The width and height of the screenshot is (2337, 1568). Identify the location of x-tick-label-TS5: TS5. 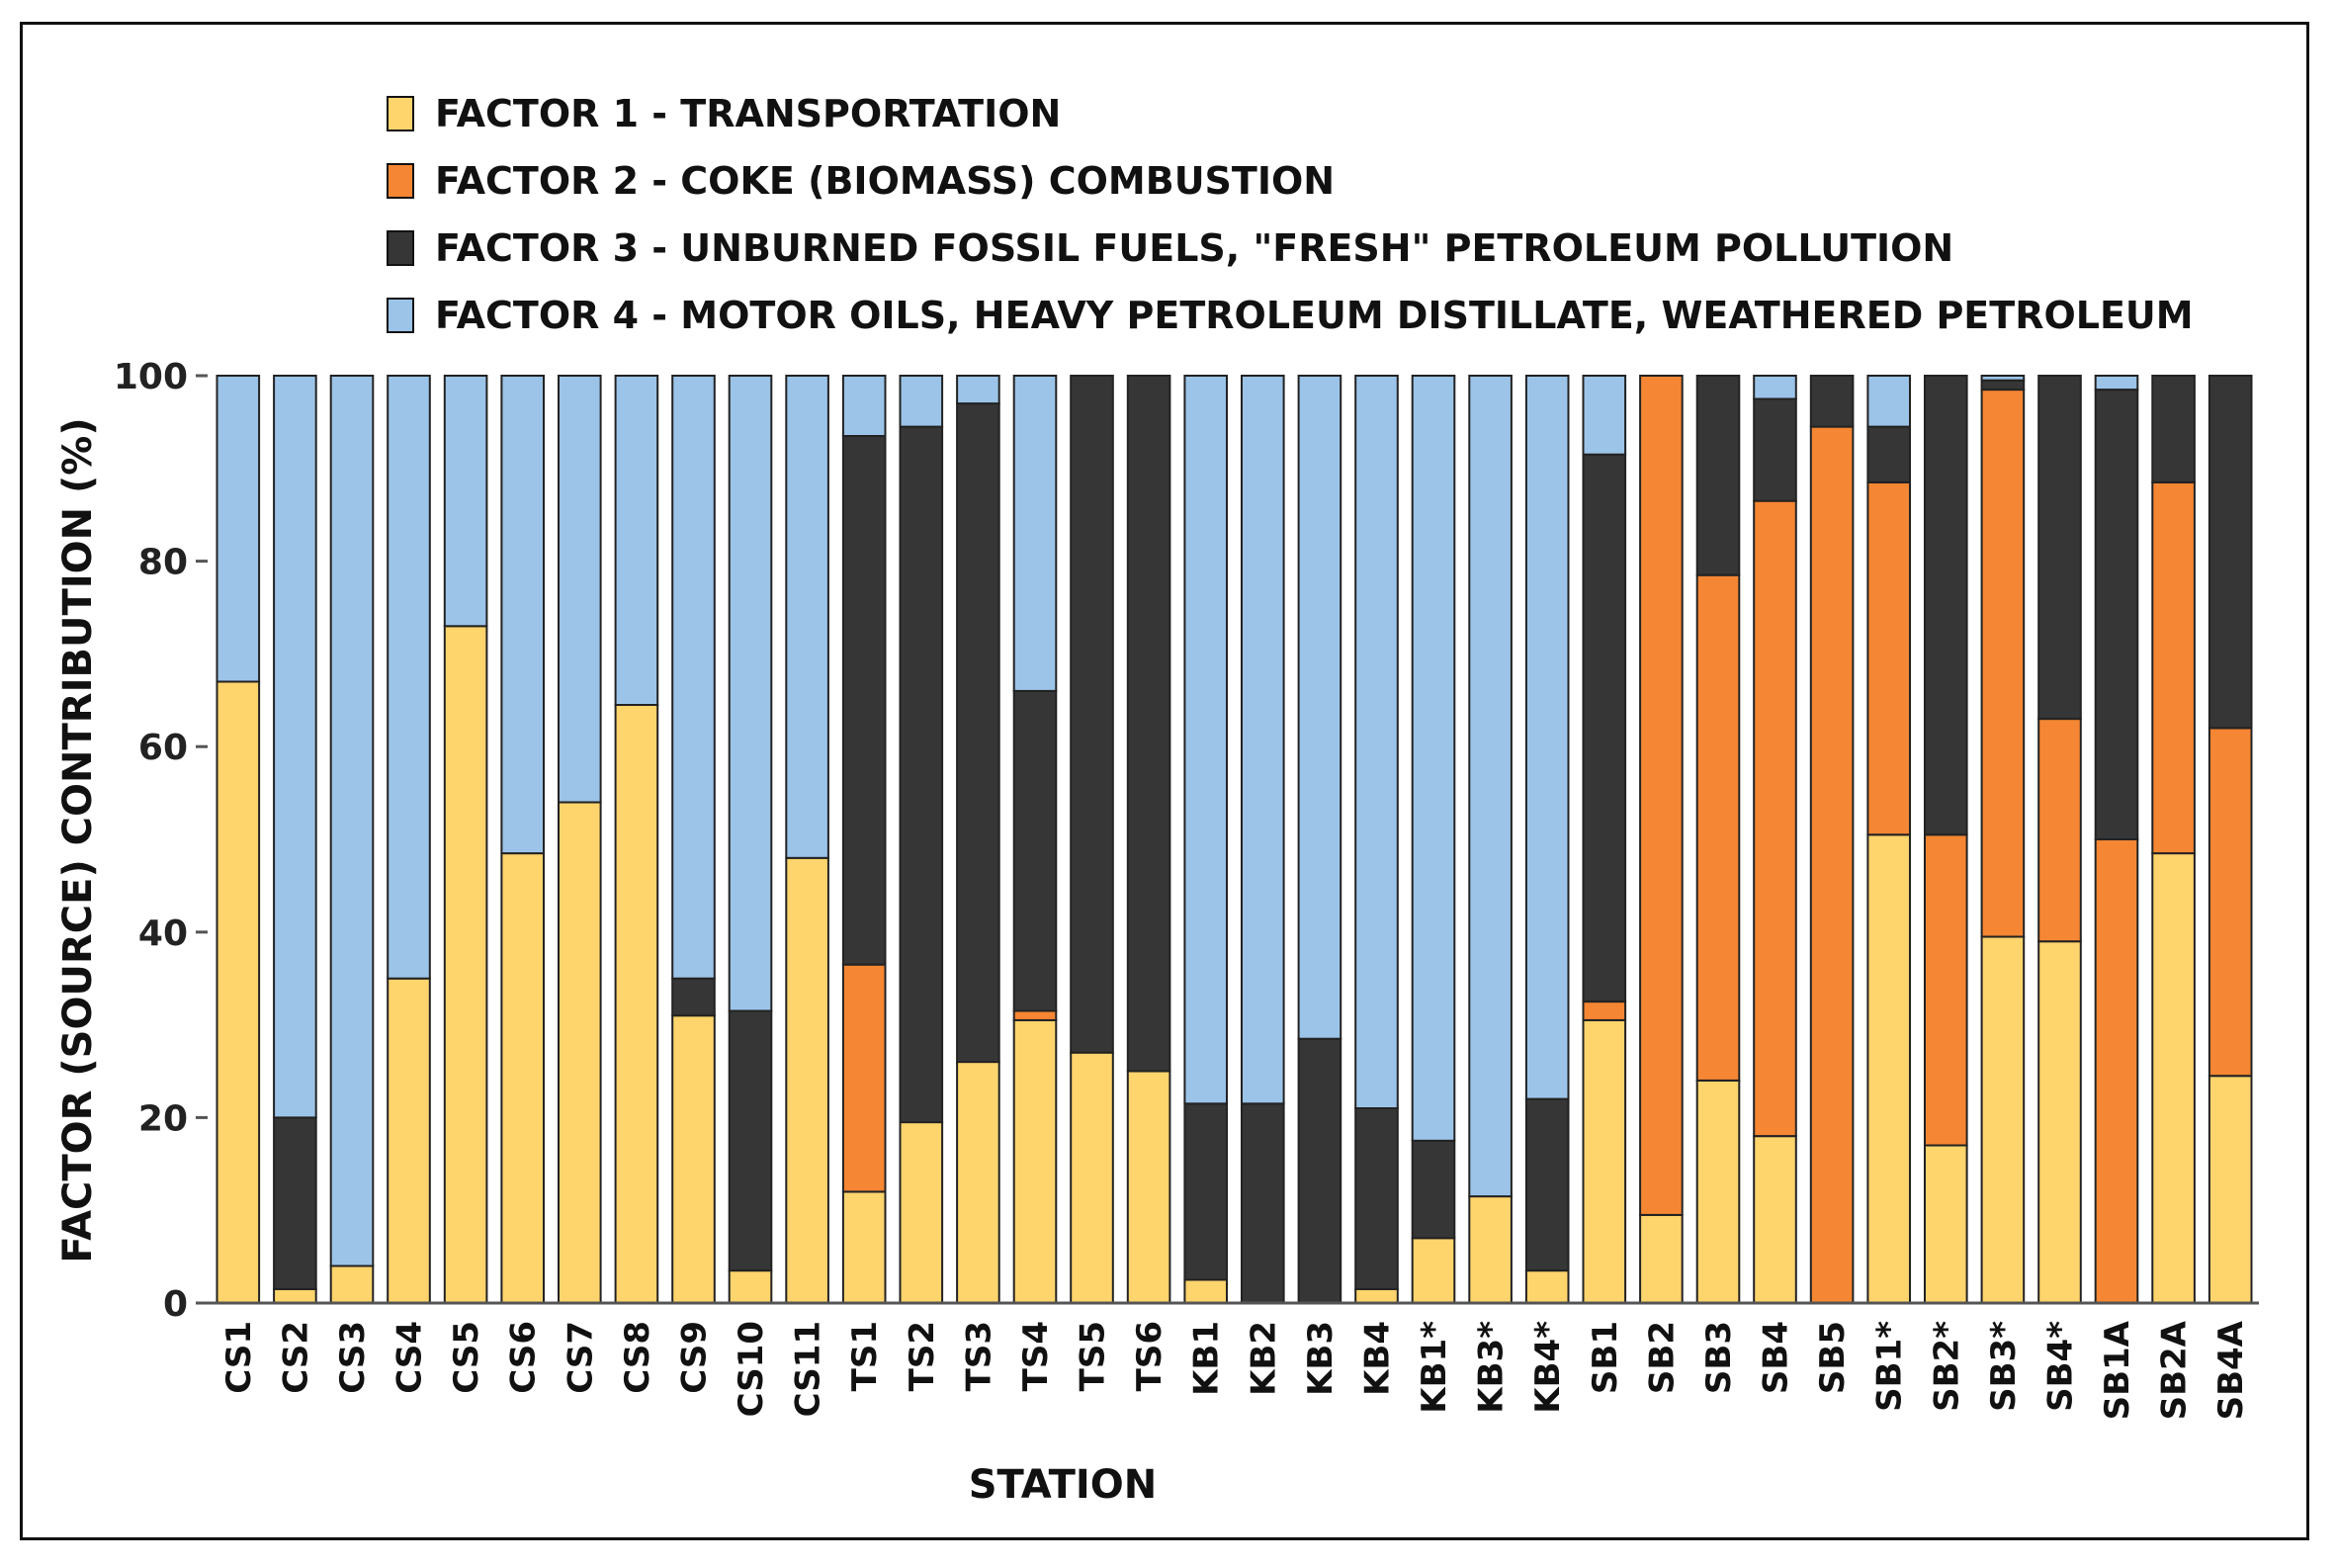
(1093, 1356).